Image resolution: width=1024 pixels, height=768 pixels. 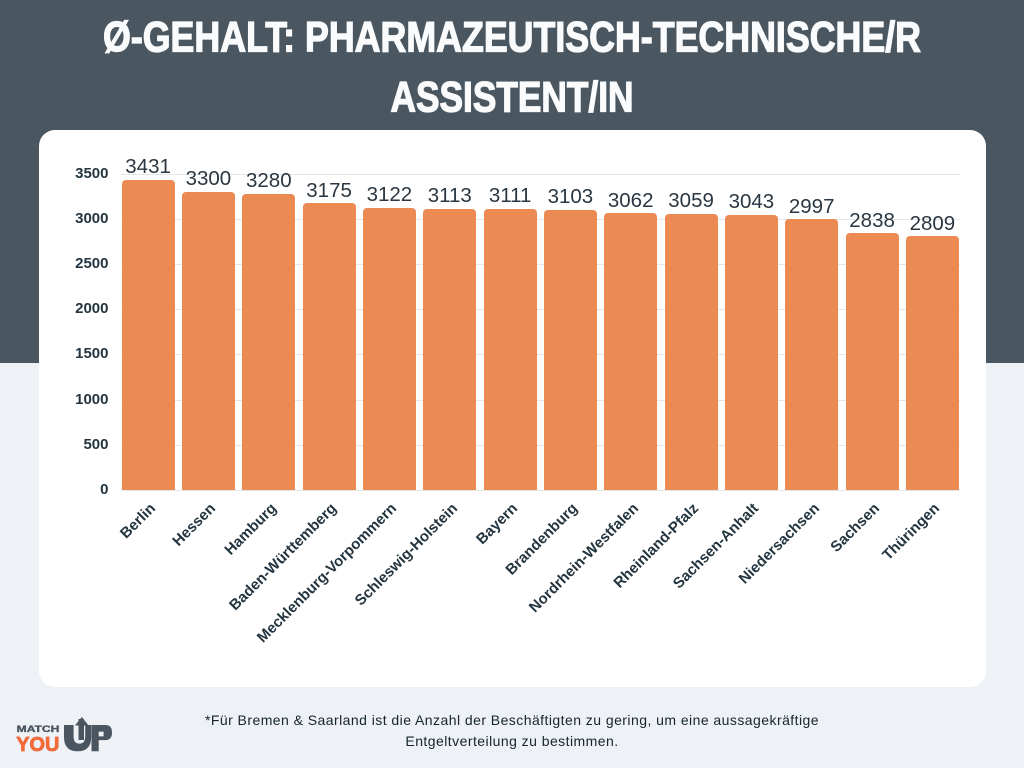 I want to click on svg-text:Ø-GEHALT: PHARMAZEUTISCH-TECHN: Ø-GEHALT: PHARMAZEUTISCH-TECHNISCHE/R, so click(x=512, y=38).